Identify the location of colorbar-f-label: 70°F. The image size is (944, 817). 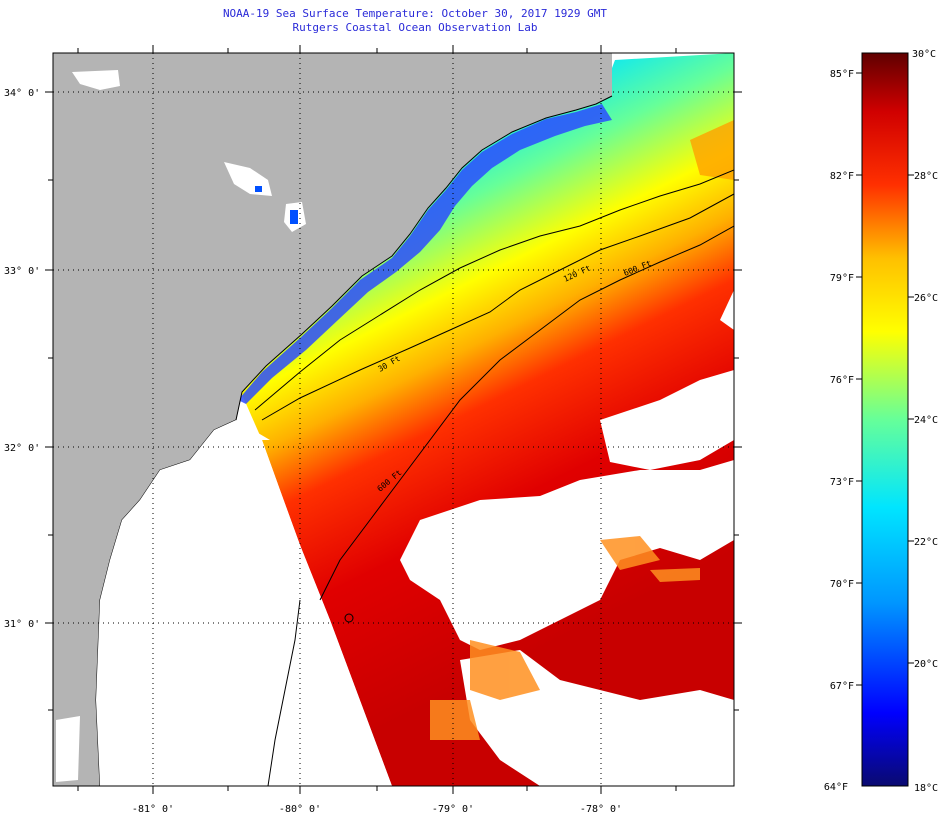
(842, 584).